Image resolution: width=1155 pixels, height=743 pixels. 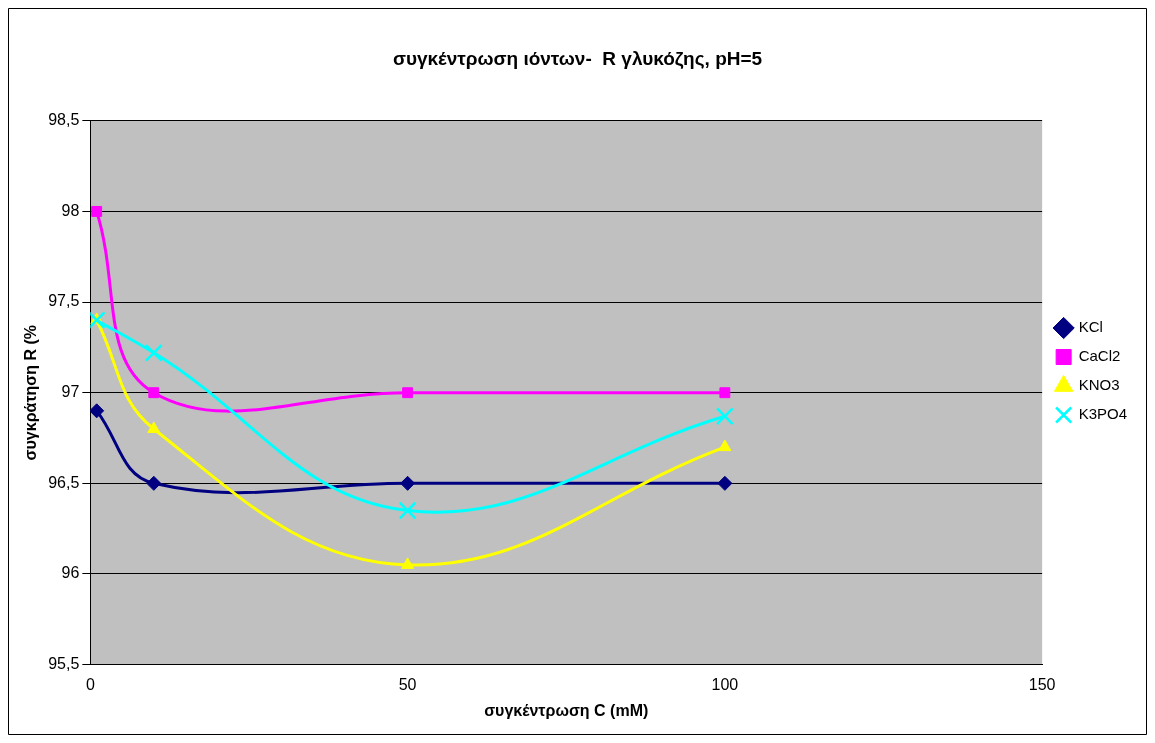 What do you see at coordinates (70, 210) in the screenshot?
I see `y-tick-label: 98` at bounding box center [70, 210].